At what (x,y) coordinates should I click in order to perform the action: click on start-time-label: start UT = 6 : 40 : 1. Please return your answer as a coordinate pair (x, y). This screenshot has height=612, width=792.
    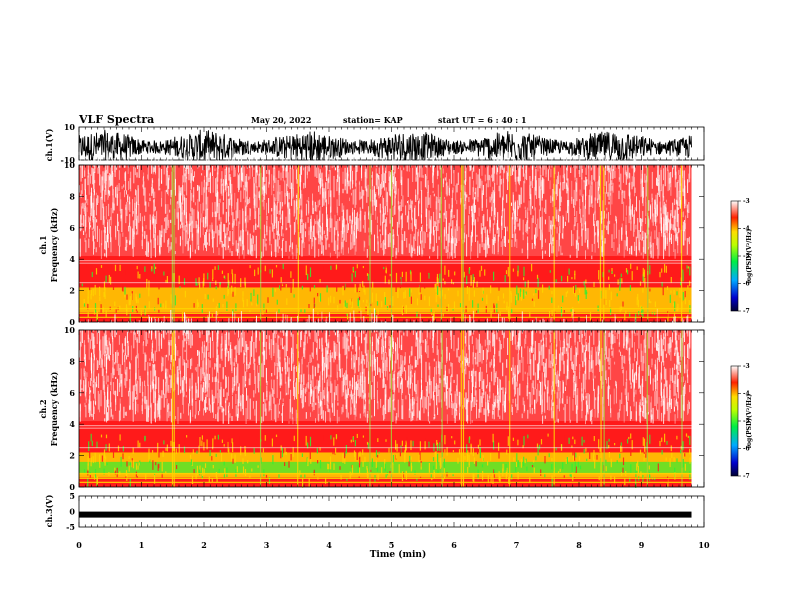
    Looking at the image, I should click on (482, 120).